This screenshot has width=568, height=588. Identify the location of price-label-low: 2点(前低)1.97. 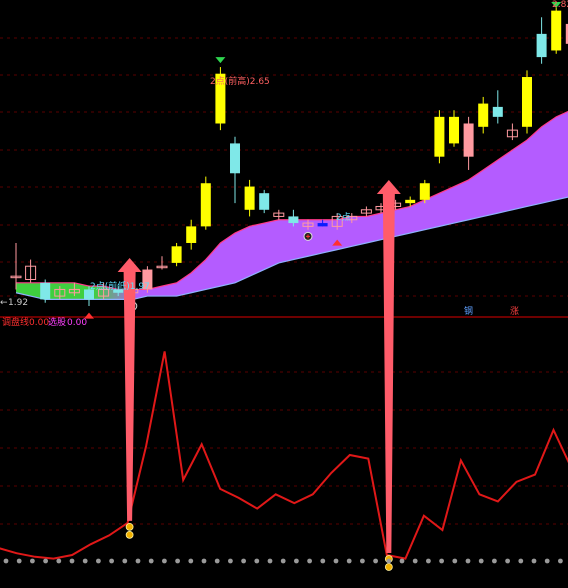
(120, 286).